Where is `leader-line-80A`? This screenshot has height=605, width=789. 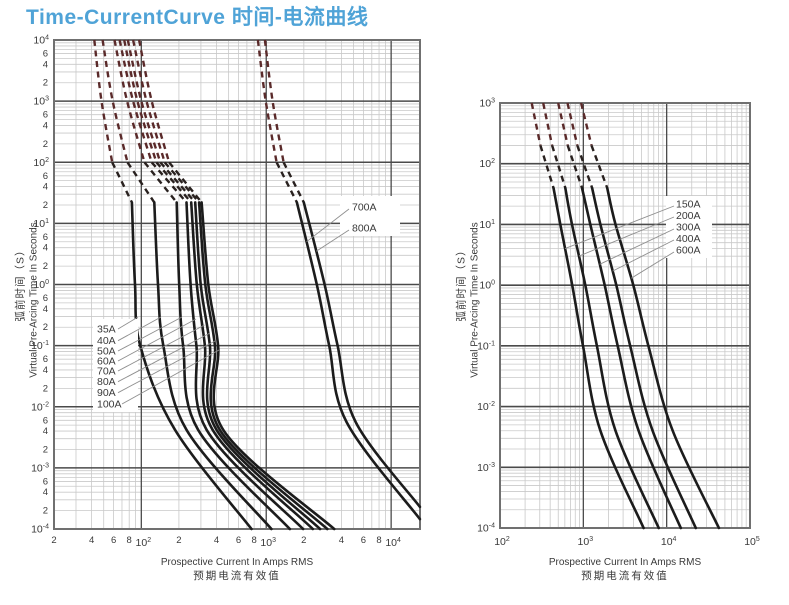
leader-line-80A is located at coordinates (164, 357).